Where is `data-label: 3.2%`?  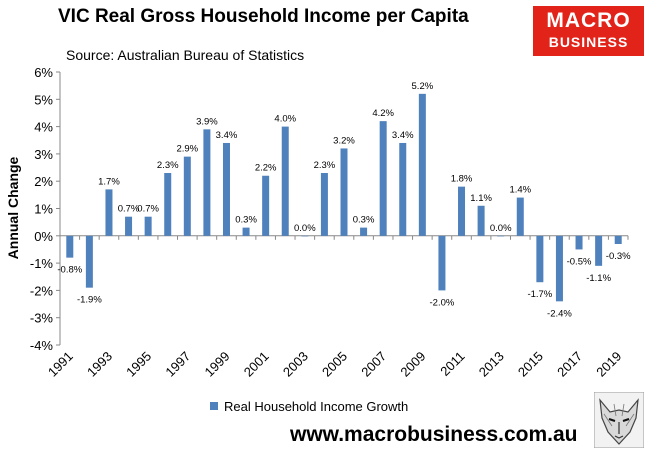
data-label: 3.2% is located at coordinates (344, 140).